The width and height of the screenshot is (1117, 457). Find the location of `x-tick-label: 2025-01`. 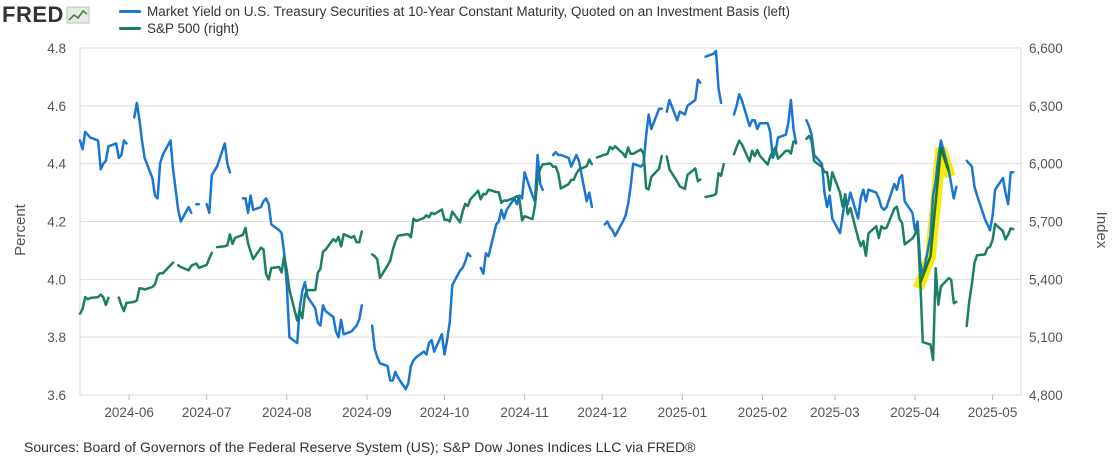

x-tick-label: 2025-01 is located at coordinates (683, 412).